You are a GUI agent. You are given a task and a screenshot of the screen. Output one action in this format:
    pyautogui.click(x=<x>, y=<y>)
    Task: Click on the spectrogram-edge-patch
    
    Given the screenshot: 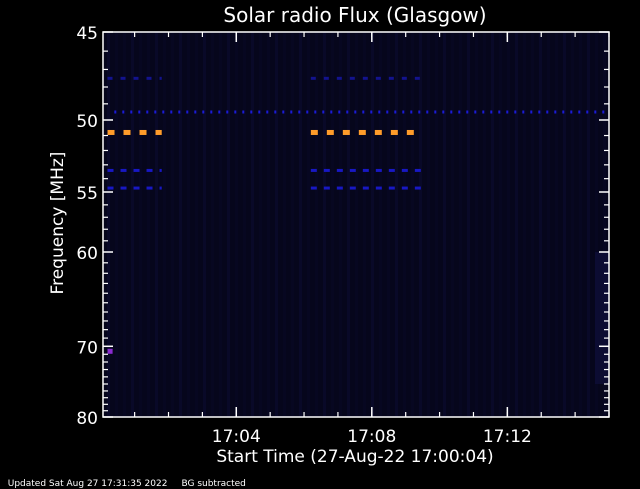 What is the action you would take?
    pyautogui.click(x=602, y=318)
    